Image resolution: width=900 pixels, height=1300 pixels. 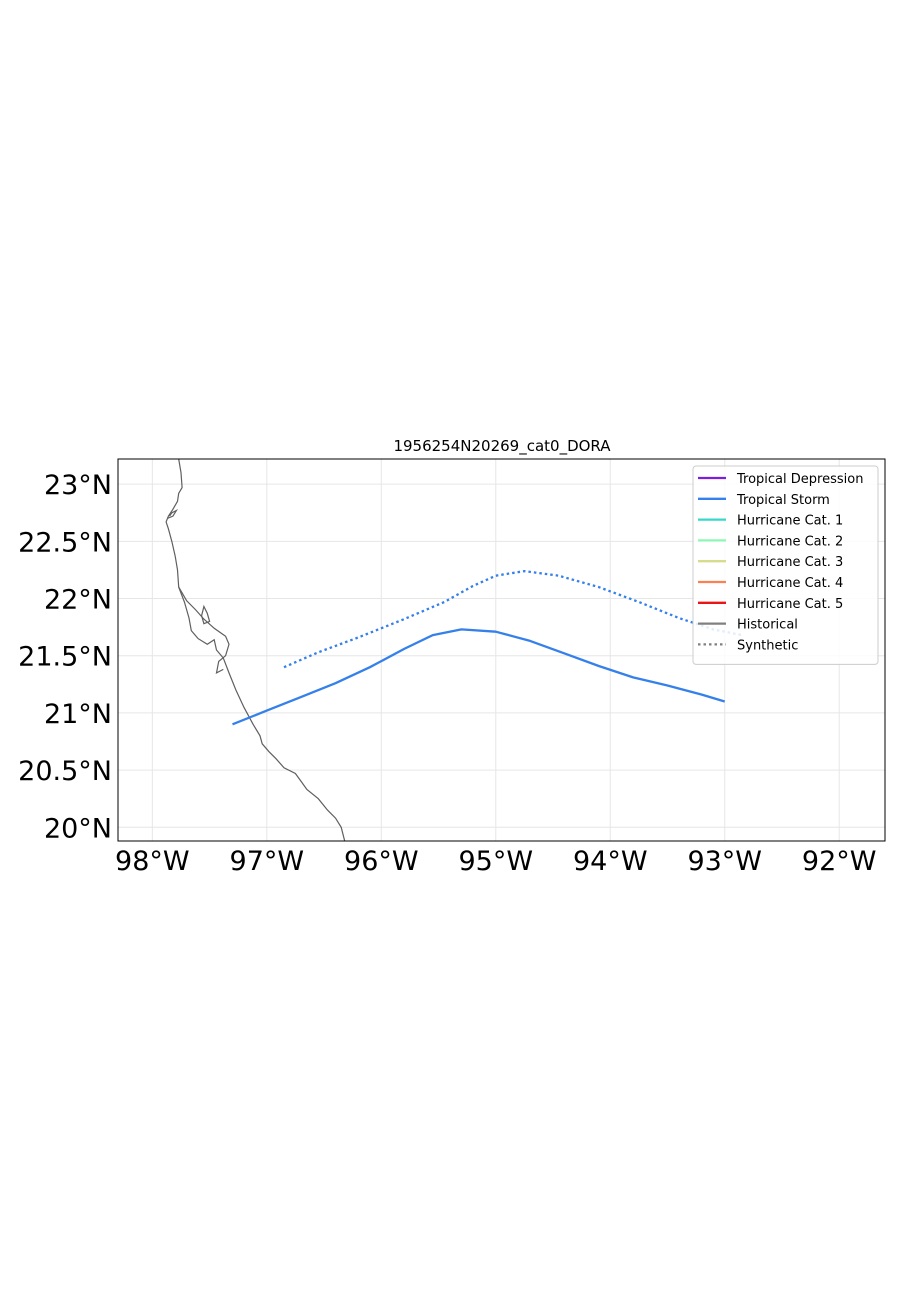 I want to click on x-tick-label: 94°W, so click(x=610, y=861).